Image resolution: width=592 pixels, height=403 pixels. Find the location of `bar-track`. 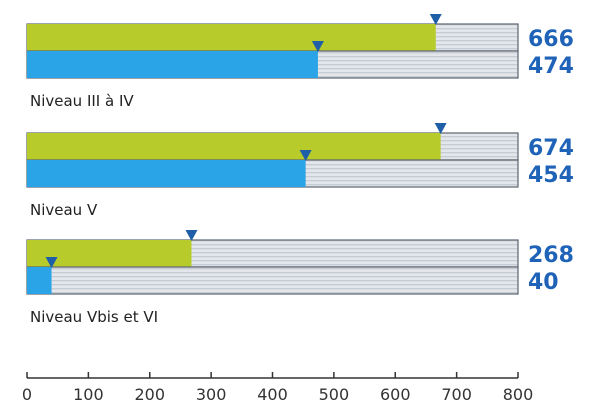

bar-track is located at coordinates (272, 280).